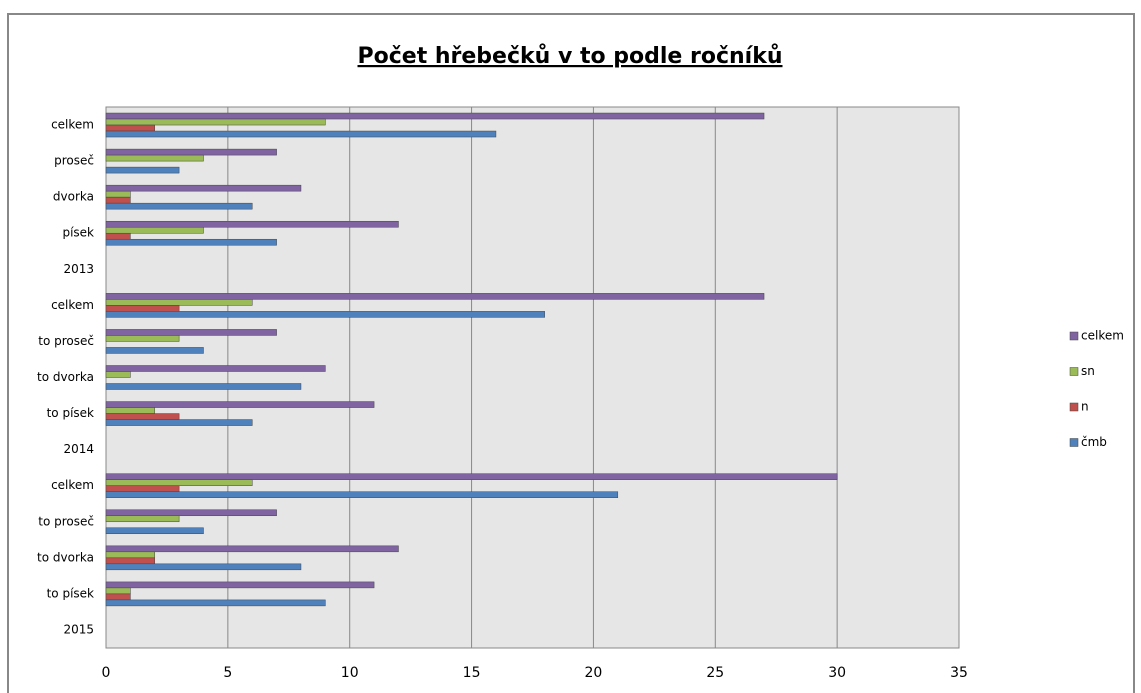 Image resolution: width=1141 pixels, height=693 pixels. I want to click on x-tick-label: 25, so click(715, 673).